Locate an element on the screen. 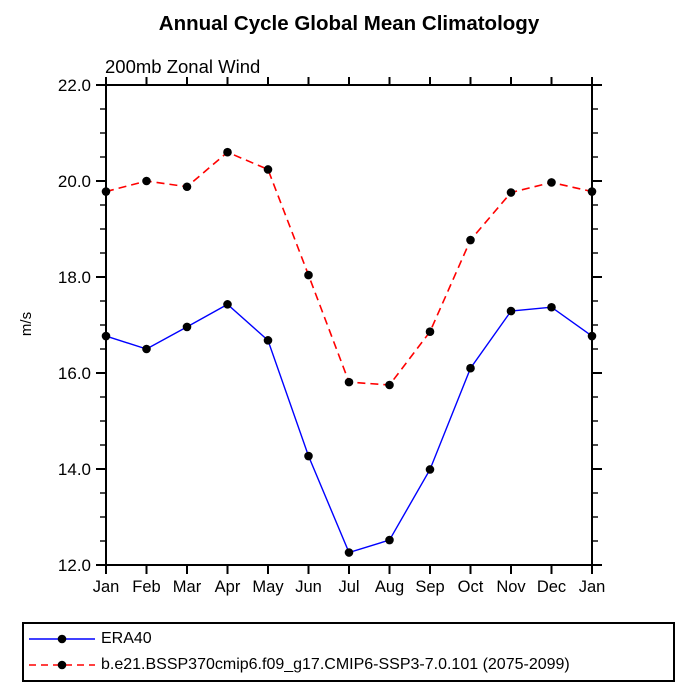  legend-label-era40: ERA40 is located at coordinates (126, 638).